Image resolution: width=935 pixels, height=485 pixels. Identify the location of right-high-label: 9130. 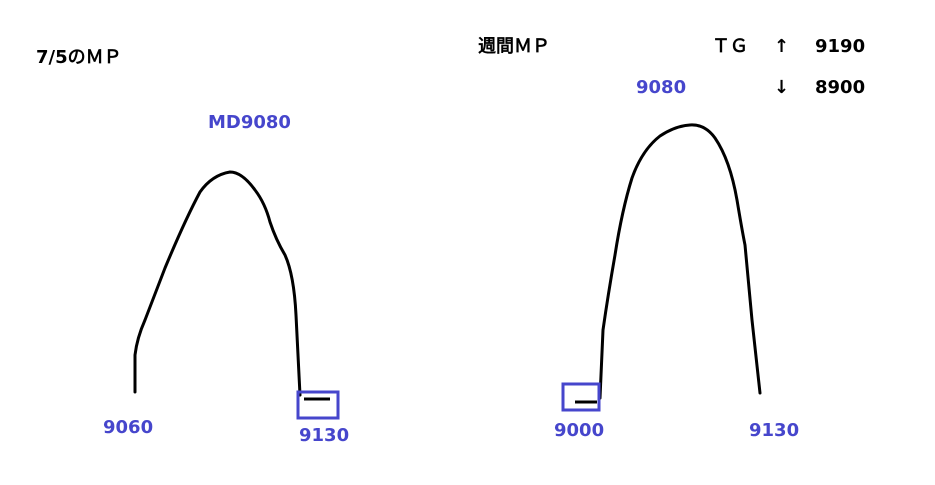
(774, 430).